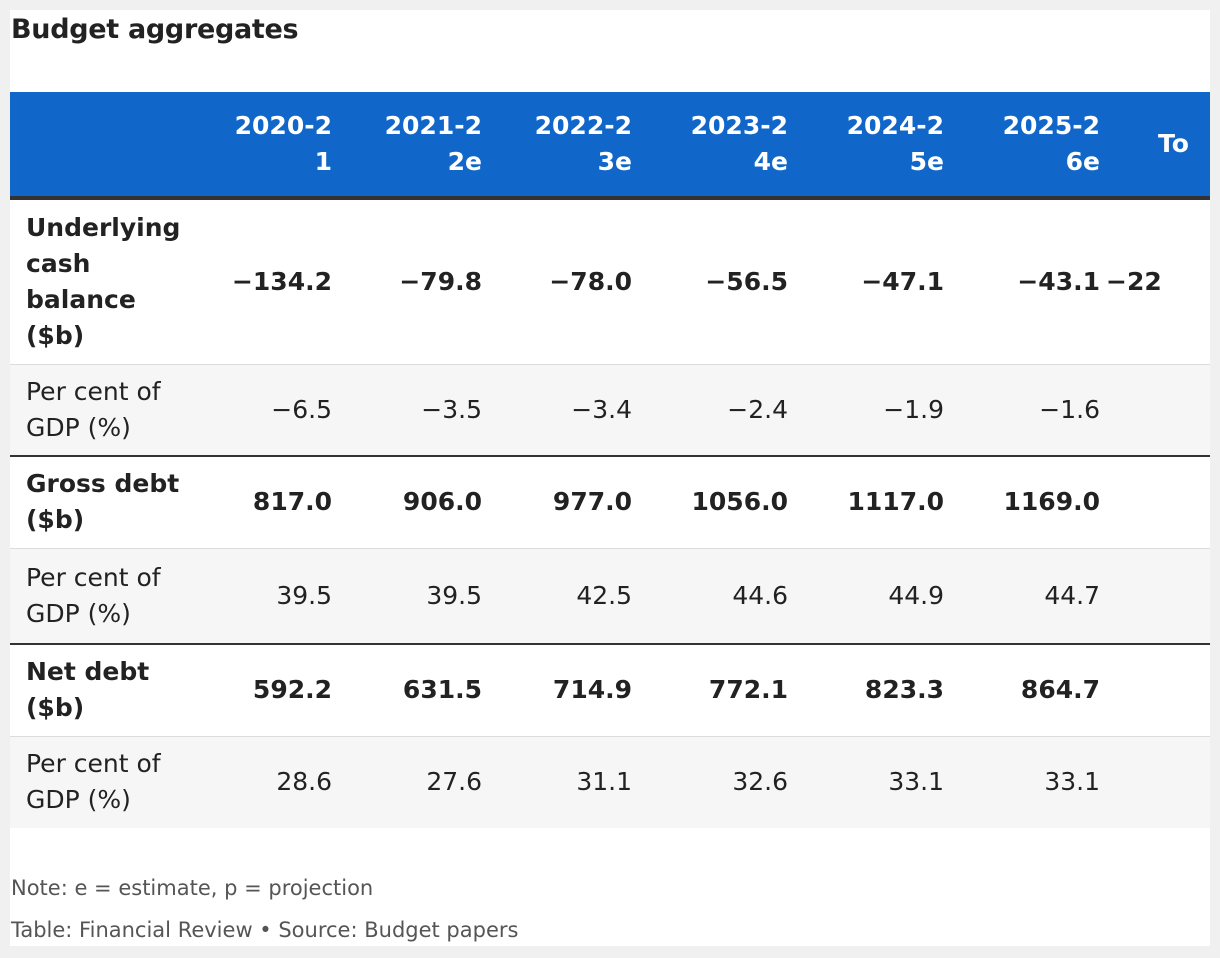 This screenshot has height=958, width=1220. I want to click on column-header-2025-26e: 2025-26e, so click(1022, 146).